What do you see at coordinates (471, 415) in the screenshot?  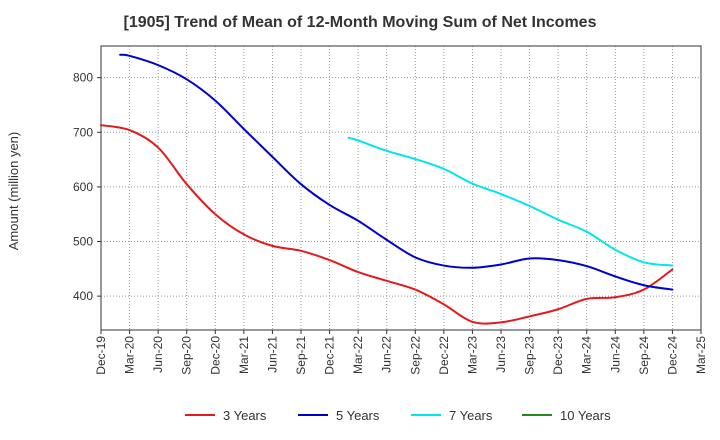 I see `legend-label: 7 Years` at bounding box center [471, 415].